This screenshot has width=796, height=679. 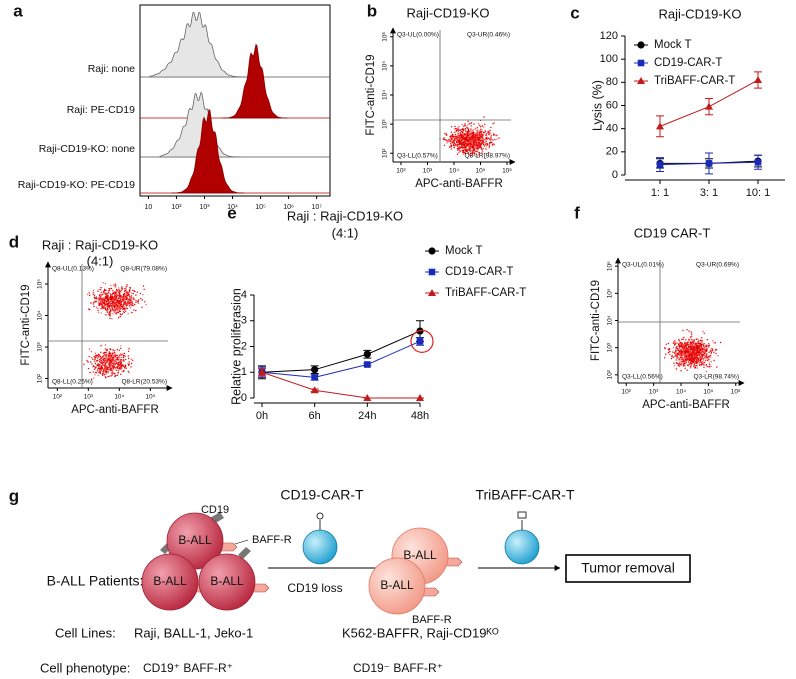 What do you see at coordinates (143, 269) in the screenshot?
I see `quadrant-label: Q8-UR(79.08%)` at bounding box center [143, 269].